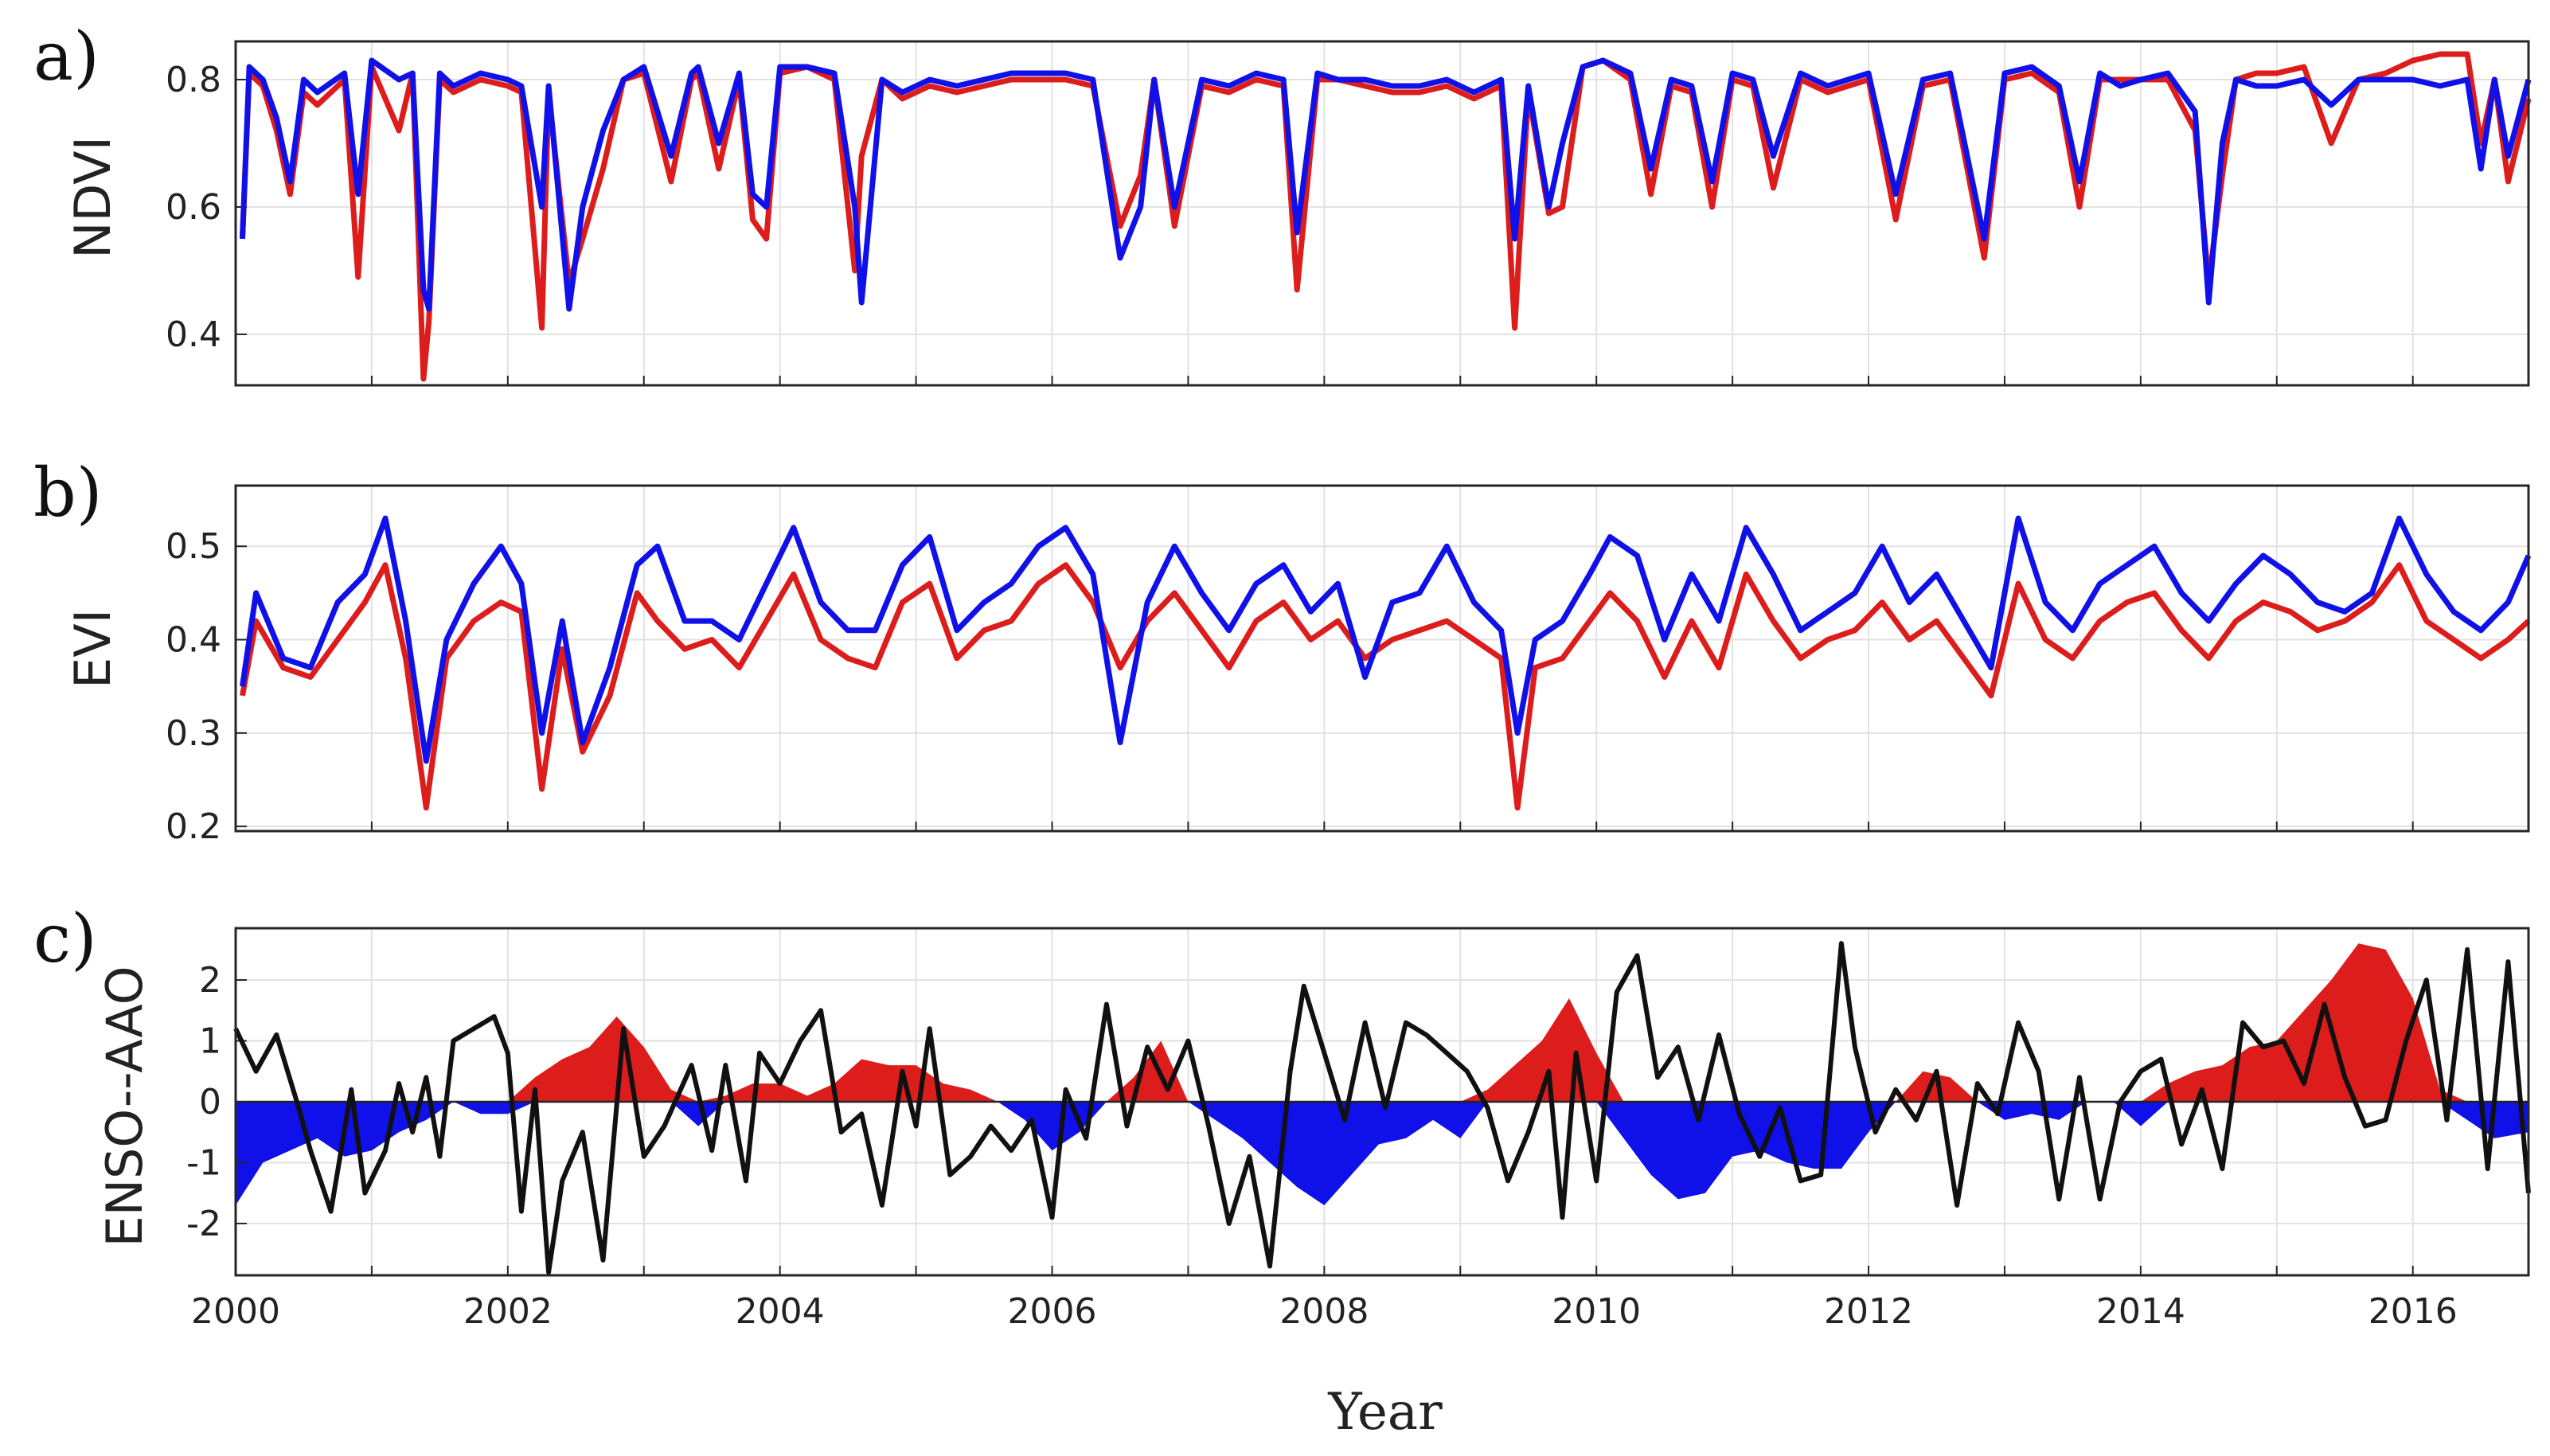 This screenshot has width=2550, height=1456. Describe the element at coordinates (194, 207) in the screenshot. I see `ndvi-ytick-label: 0.6` at that location.